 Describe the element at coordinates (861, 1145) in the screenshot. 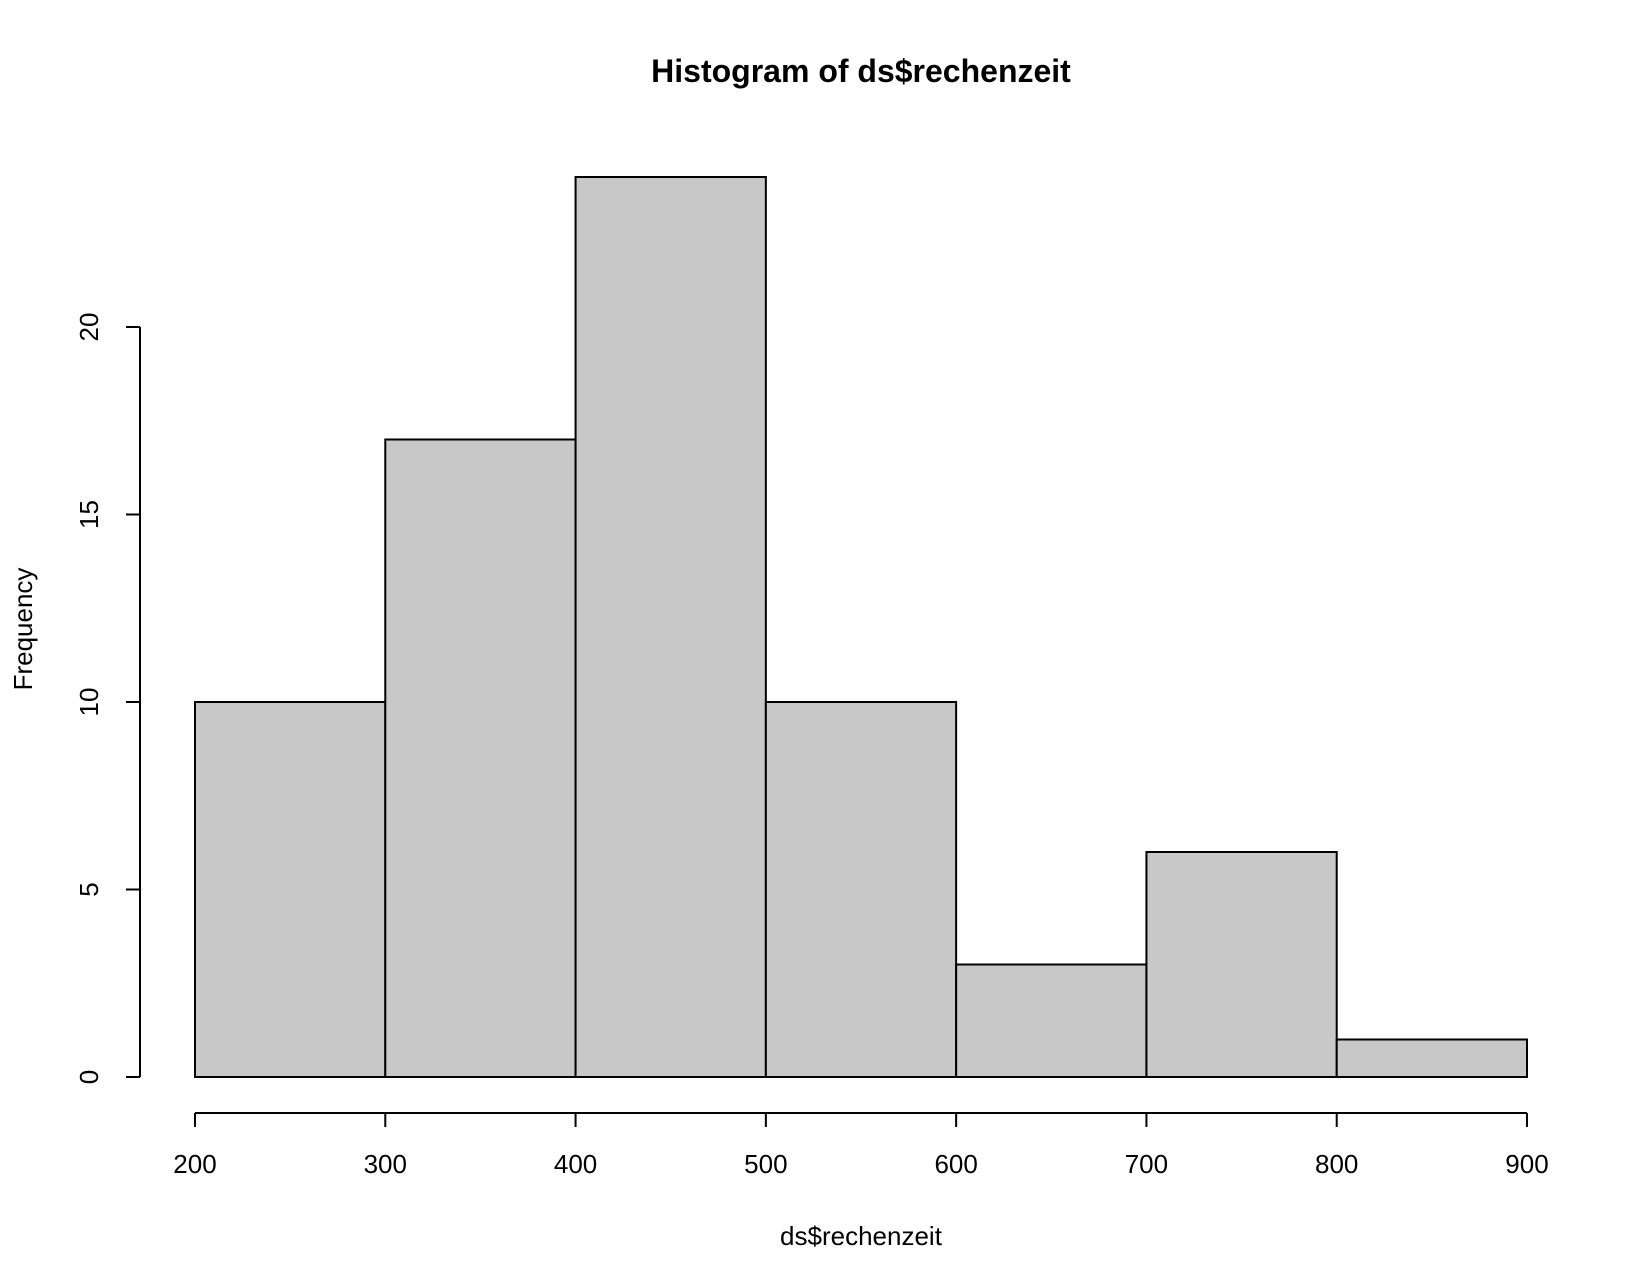

I see `x-axis: 200 300 400 500 600 700 800 900` at that location.